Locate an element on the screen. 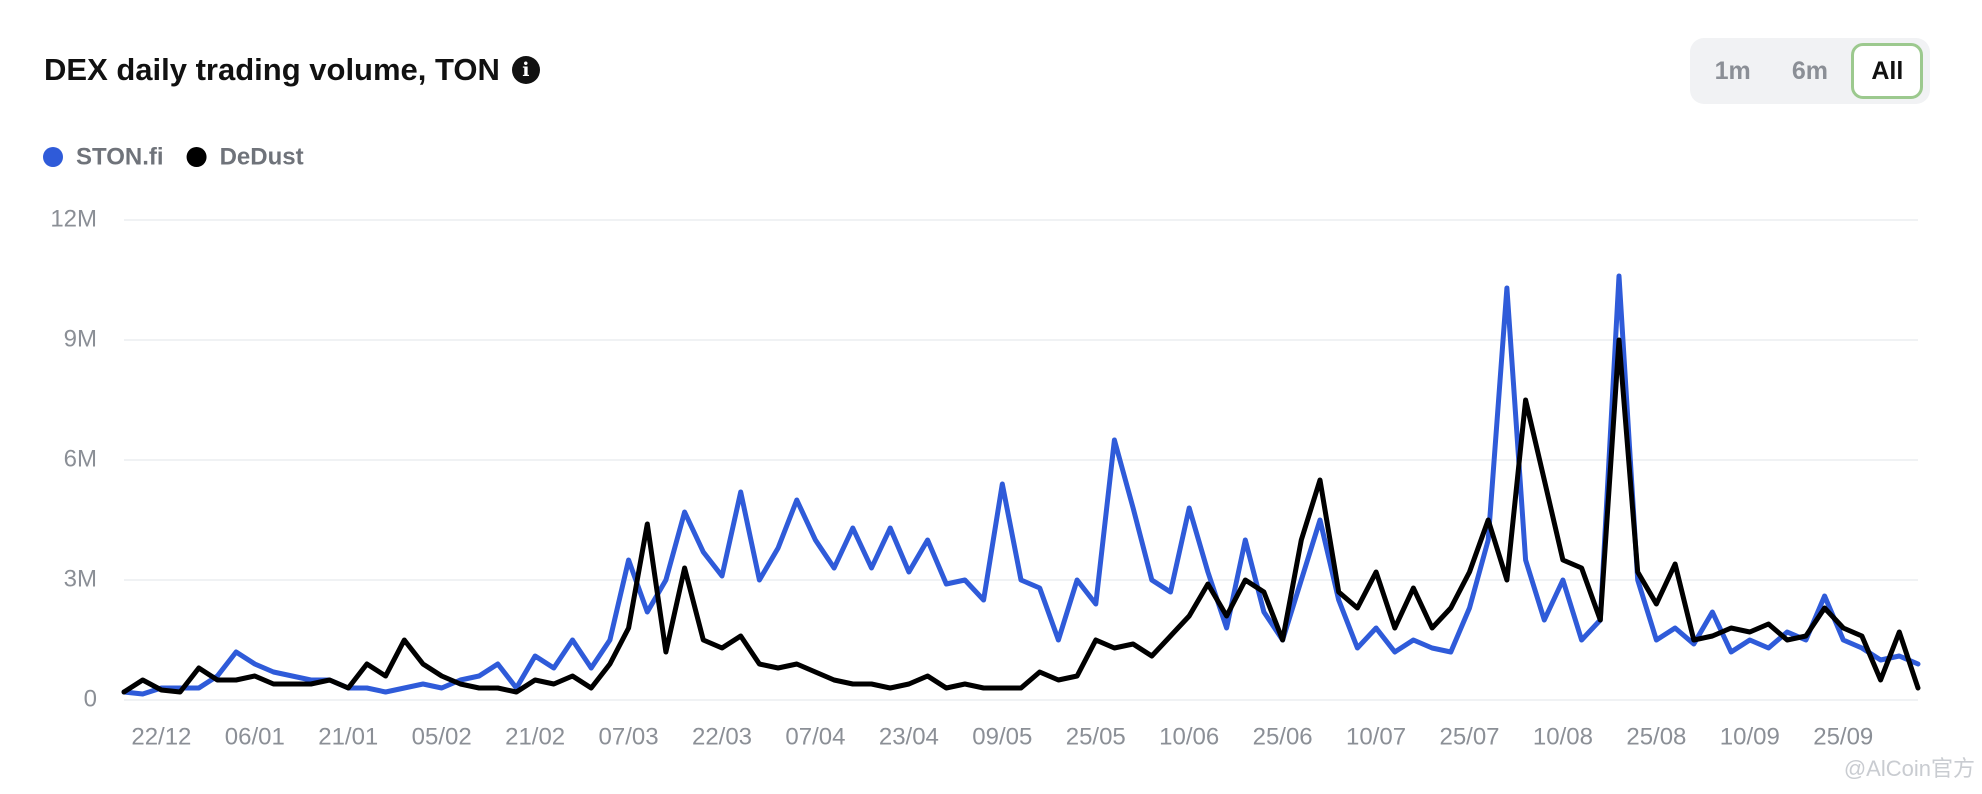  x-tick-label: 25/09 is located at coordinates (1843, 736).